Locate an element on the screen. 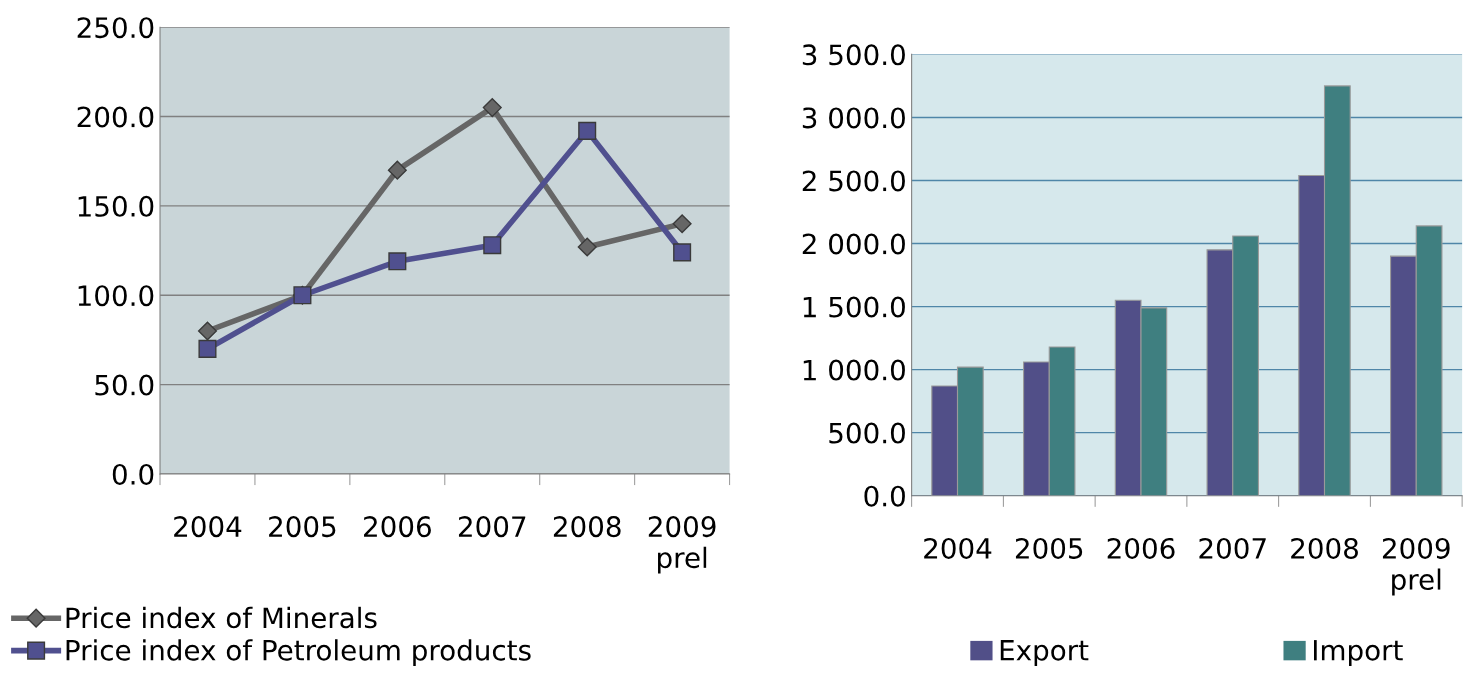  legend-label: Price index of Minerals is located at coordinates (221, 617).